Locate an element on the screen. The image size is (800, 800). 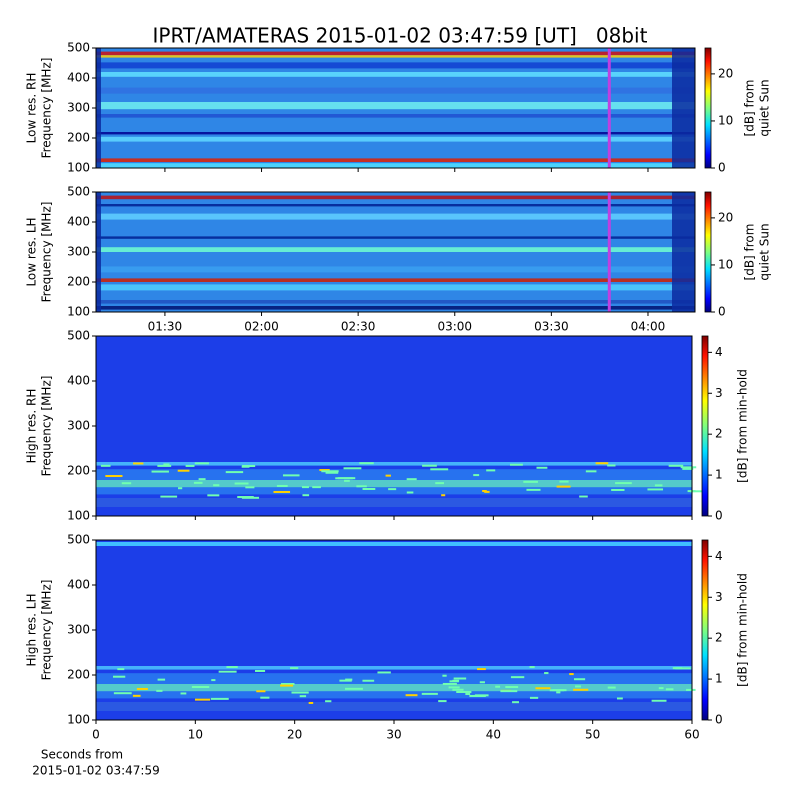
colorbar-tick-label: 20 is located at coordinates (725, 73).